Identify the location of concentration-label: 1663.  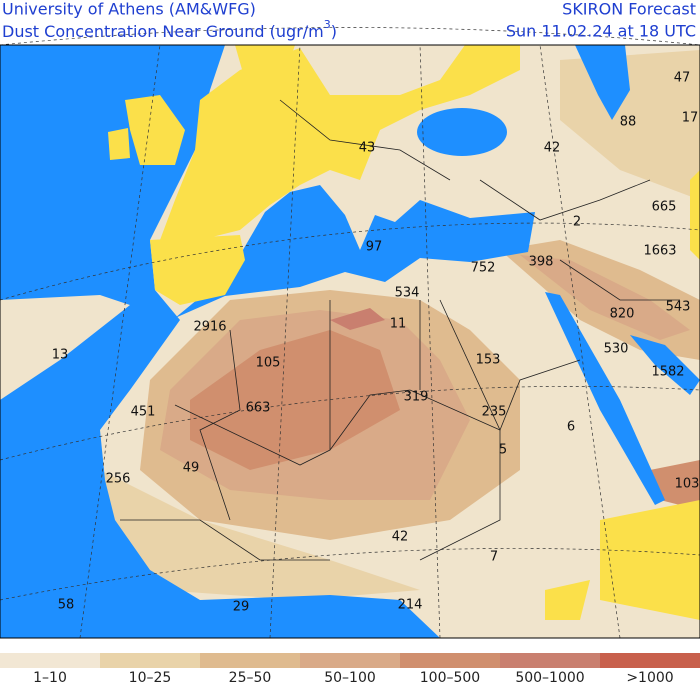
(659, 251).